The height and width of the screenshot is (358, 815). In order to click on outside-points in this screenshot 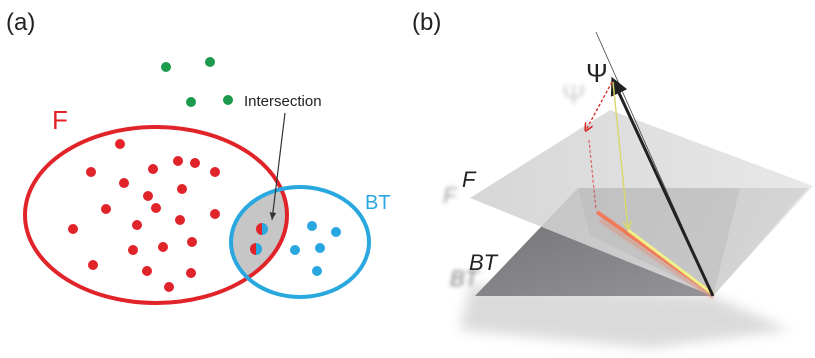, I will do `click(197, 82)`.